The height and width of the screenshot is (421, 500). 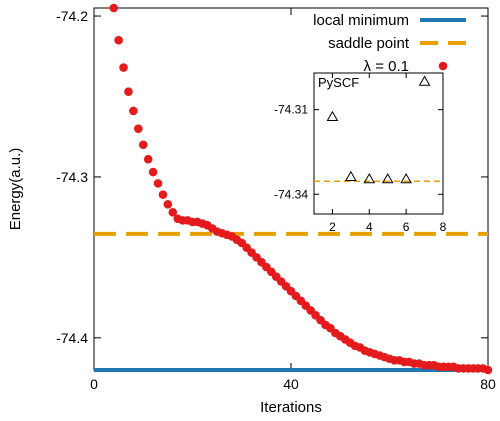 I want to click on inset-title: PySCF, so click(x=338, y=82).